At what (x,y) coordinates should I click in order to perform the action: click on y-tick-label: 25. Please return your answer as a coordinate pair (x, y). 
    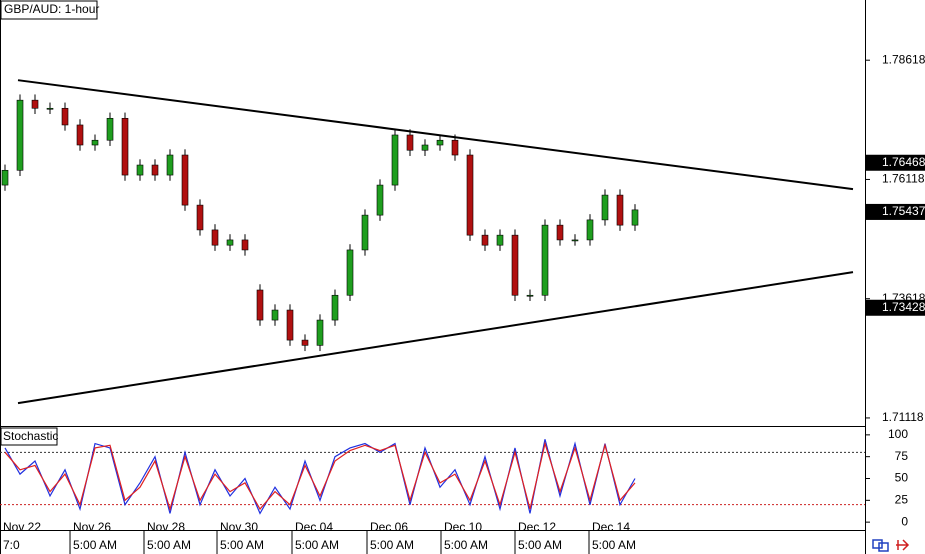
    Looking at the image, I should click on (902, 499).